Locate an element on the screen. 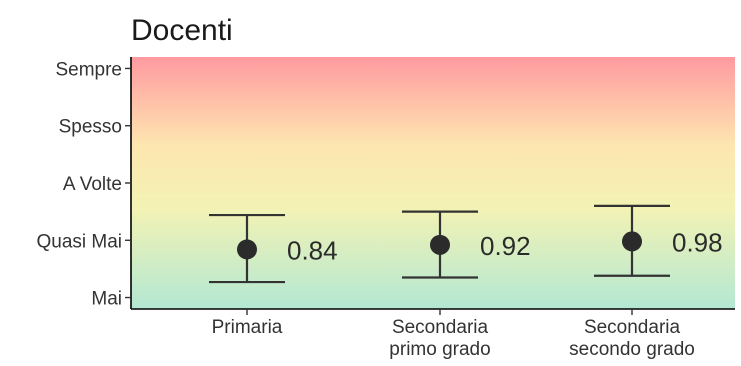  value-labels: 0.84 0.92 0.98 is located at coordinates (505, 246).